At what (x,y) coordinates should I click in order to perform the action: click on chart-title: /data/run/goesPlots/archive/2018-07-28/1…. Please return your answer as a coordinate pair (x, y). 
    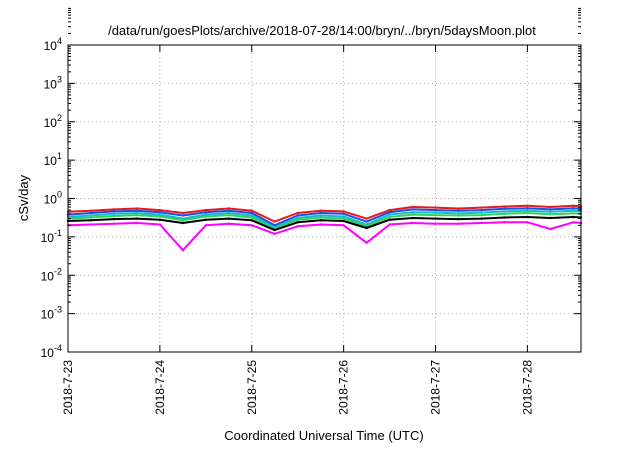
    Looking at the image, I should click on (322, 30).